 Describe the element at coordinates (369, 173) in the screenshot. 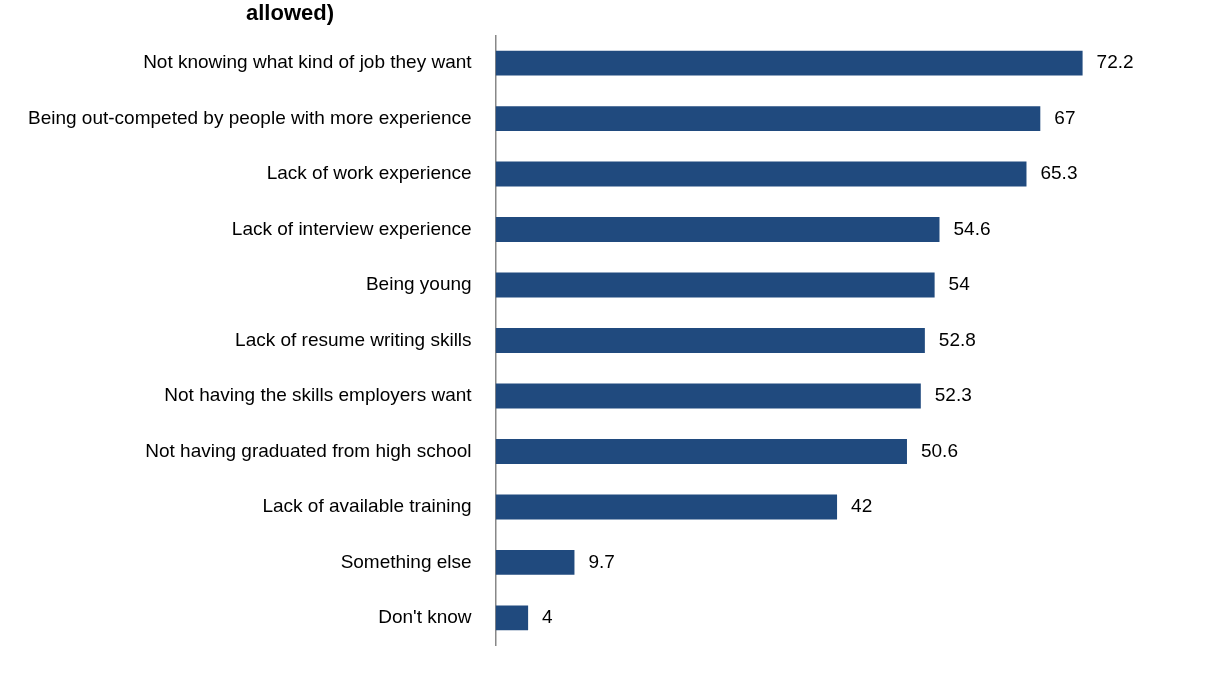

I see `y-tick-label: Lack of work experience` at that location.